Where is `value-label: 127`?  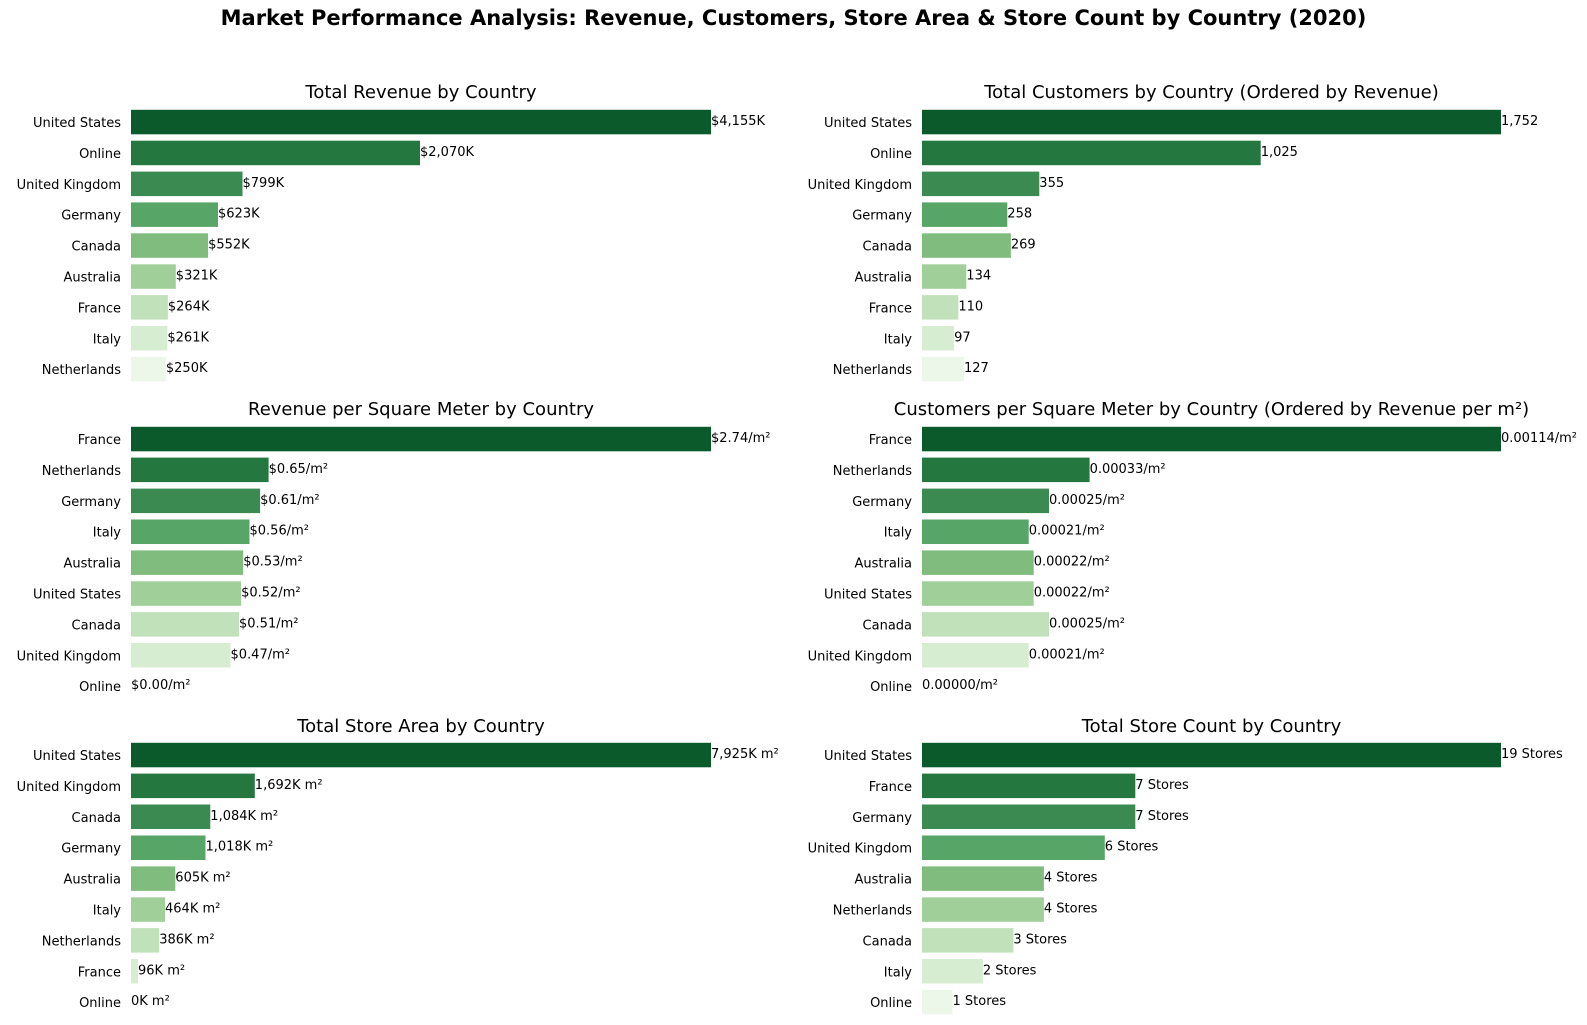 value-label: 127 is located at coordinates (976, 368).